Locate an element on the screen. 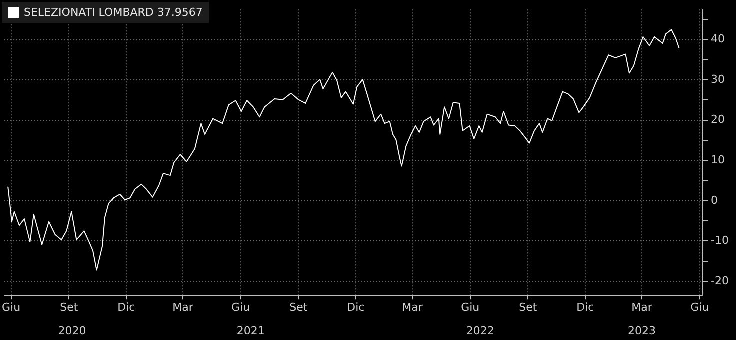  legend-label: SELEZIONATI LOMBARD 37.9567 is located at coordinates (113, 12).